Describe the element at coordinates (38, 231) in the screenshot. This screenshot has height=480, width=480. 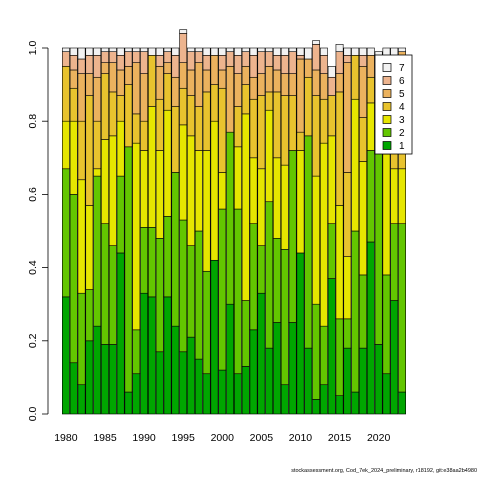
I see `y-axis: 0.0 0.2 0.4 0.6 0.8 1.0` at that location.